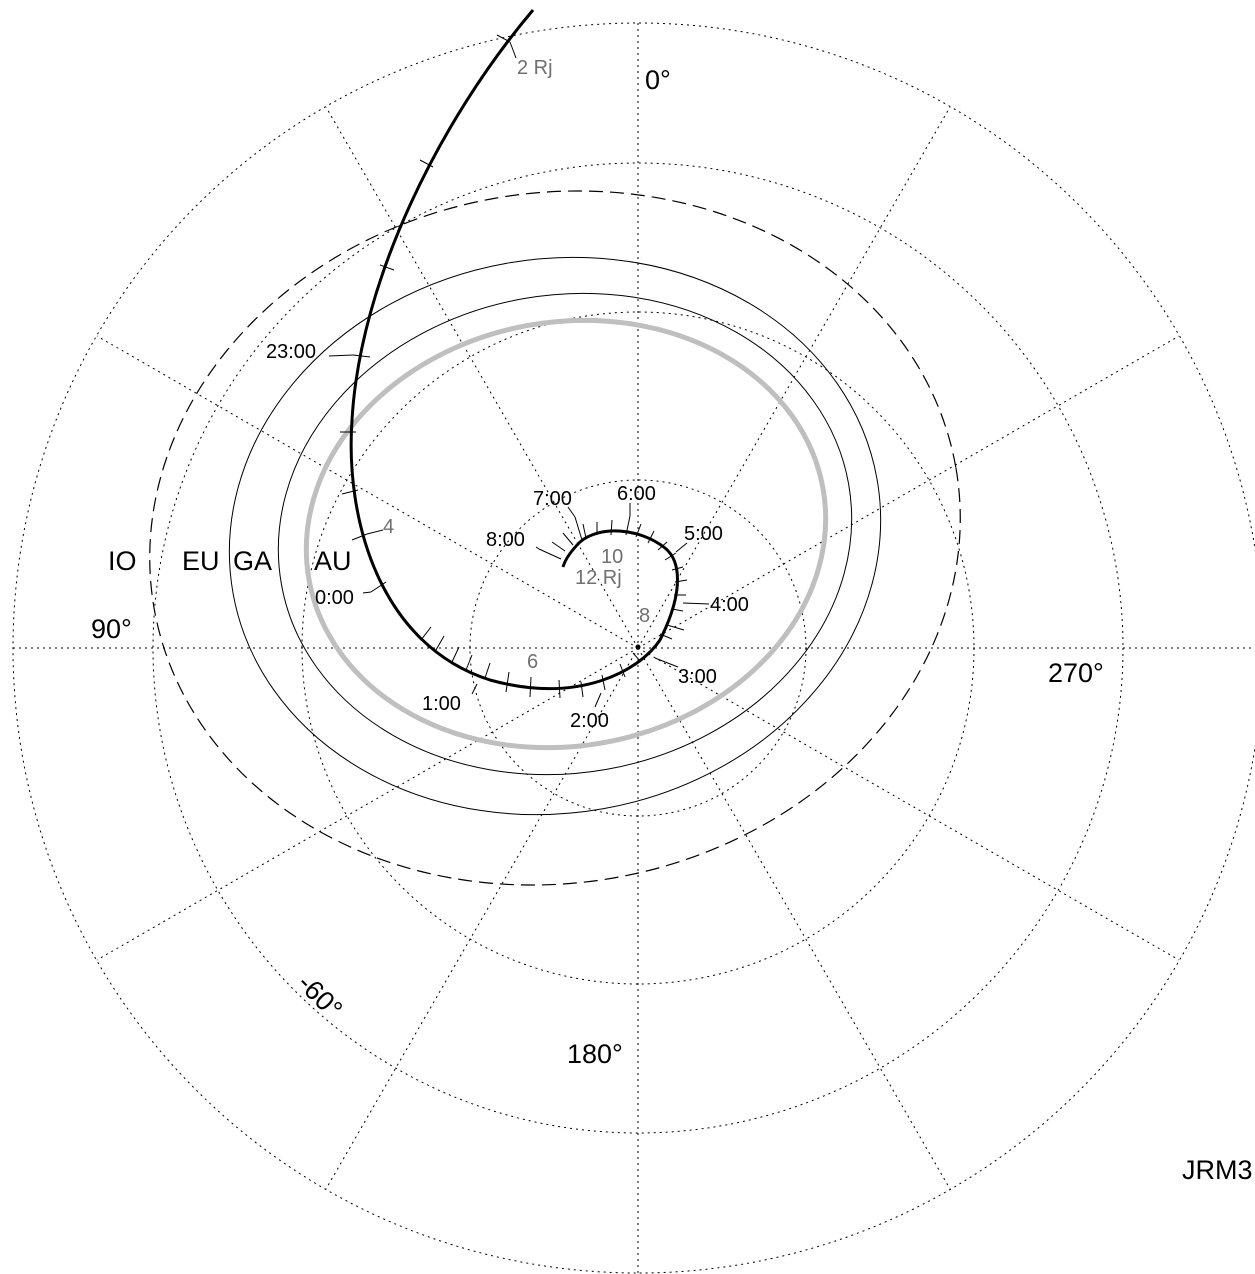 The height and width of the screenshot is (1274, 1255). What do you see at coordinates (729, 605) in the screenshot?
I see `time-label-0400: 4:00` at bounding box center [729, 605].